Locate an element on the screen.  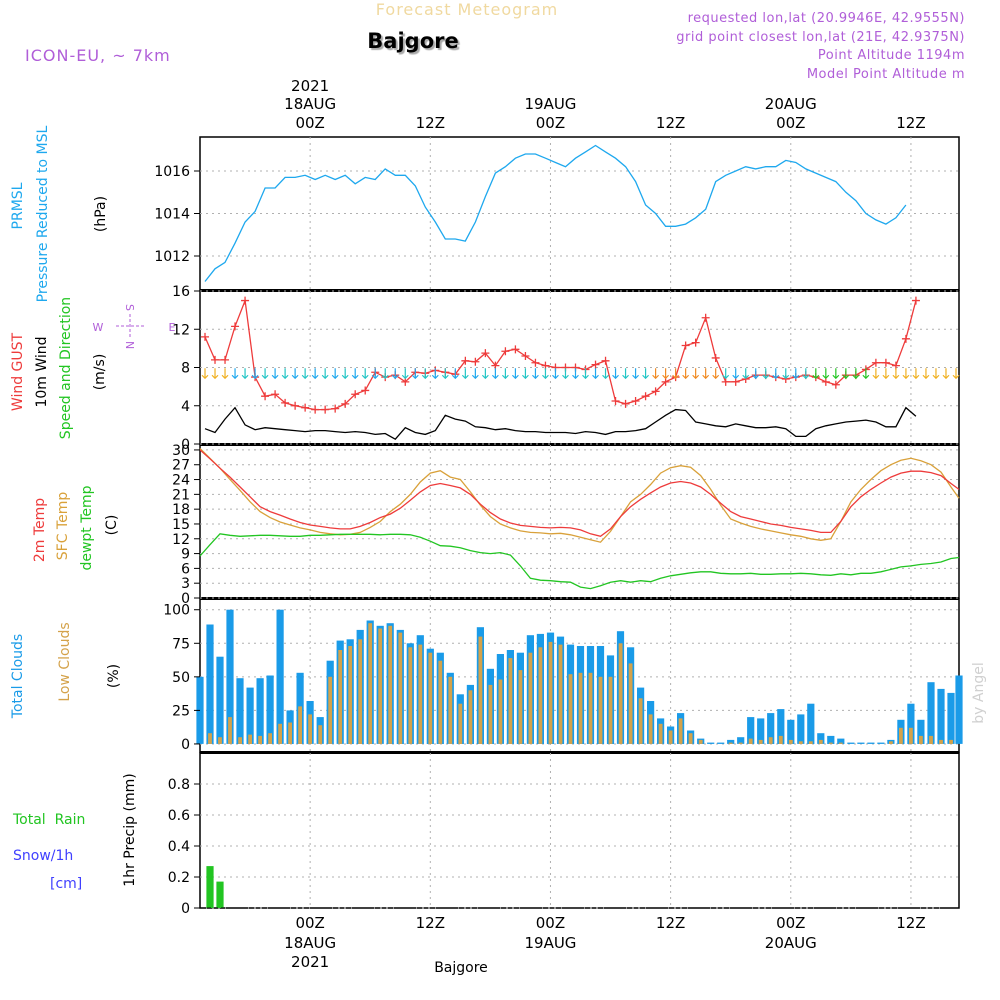
y-tick-label: 25 is located at coordinates (181, 711).